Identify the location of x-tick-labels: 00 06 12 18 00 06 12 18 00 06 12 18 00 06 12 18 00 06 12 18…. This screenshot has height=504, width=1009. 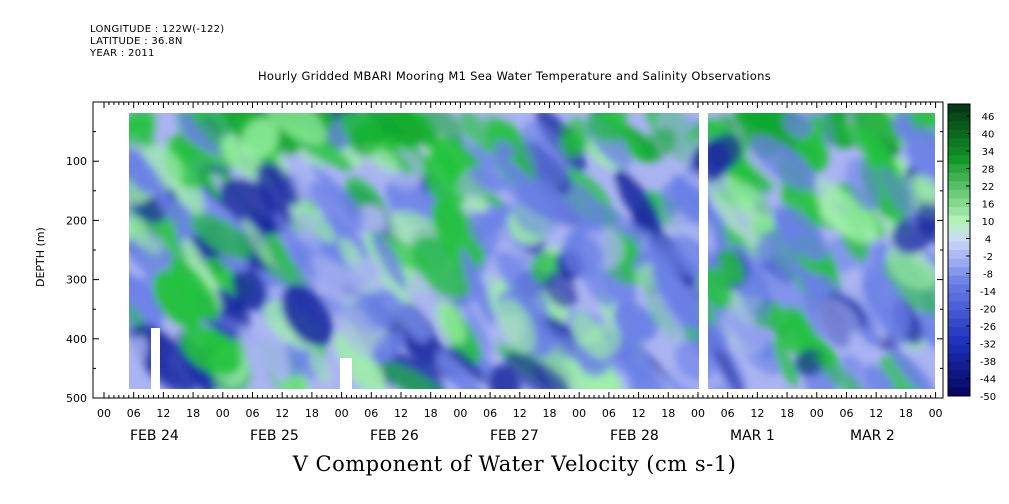
(520, 413).